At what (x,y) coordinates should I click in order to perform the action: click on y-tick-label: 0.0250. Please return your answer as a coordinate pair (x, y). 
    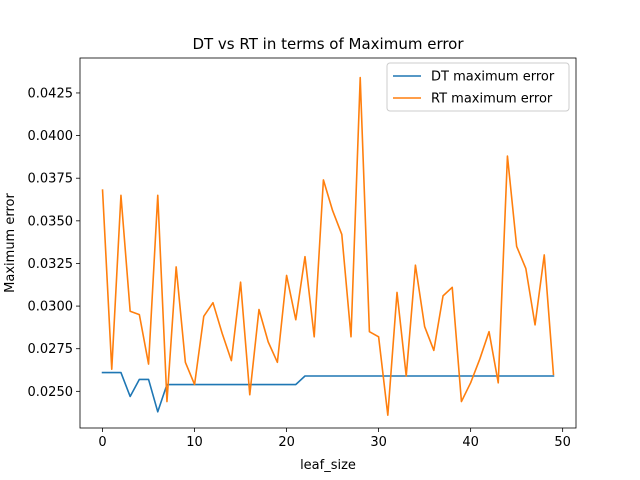
    Looking at the image, I should click on (51, 392).